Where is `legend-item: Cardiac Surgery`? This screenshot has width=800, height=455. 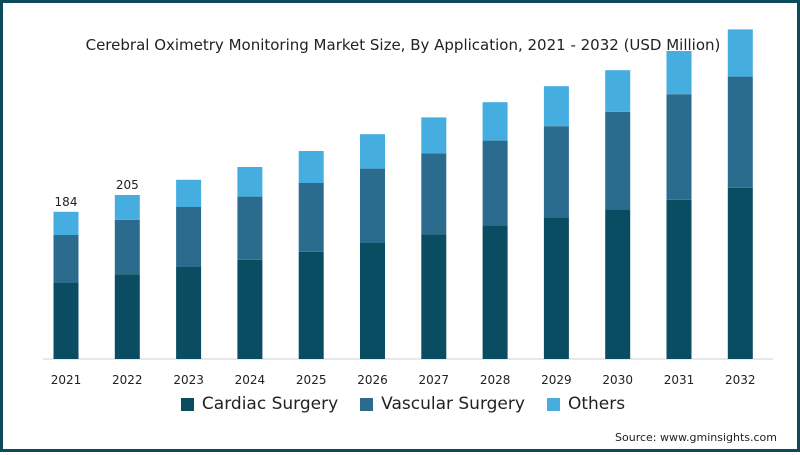 legend-item: Cardiac Surgery is located at coordinates (259, 404).